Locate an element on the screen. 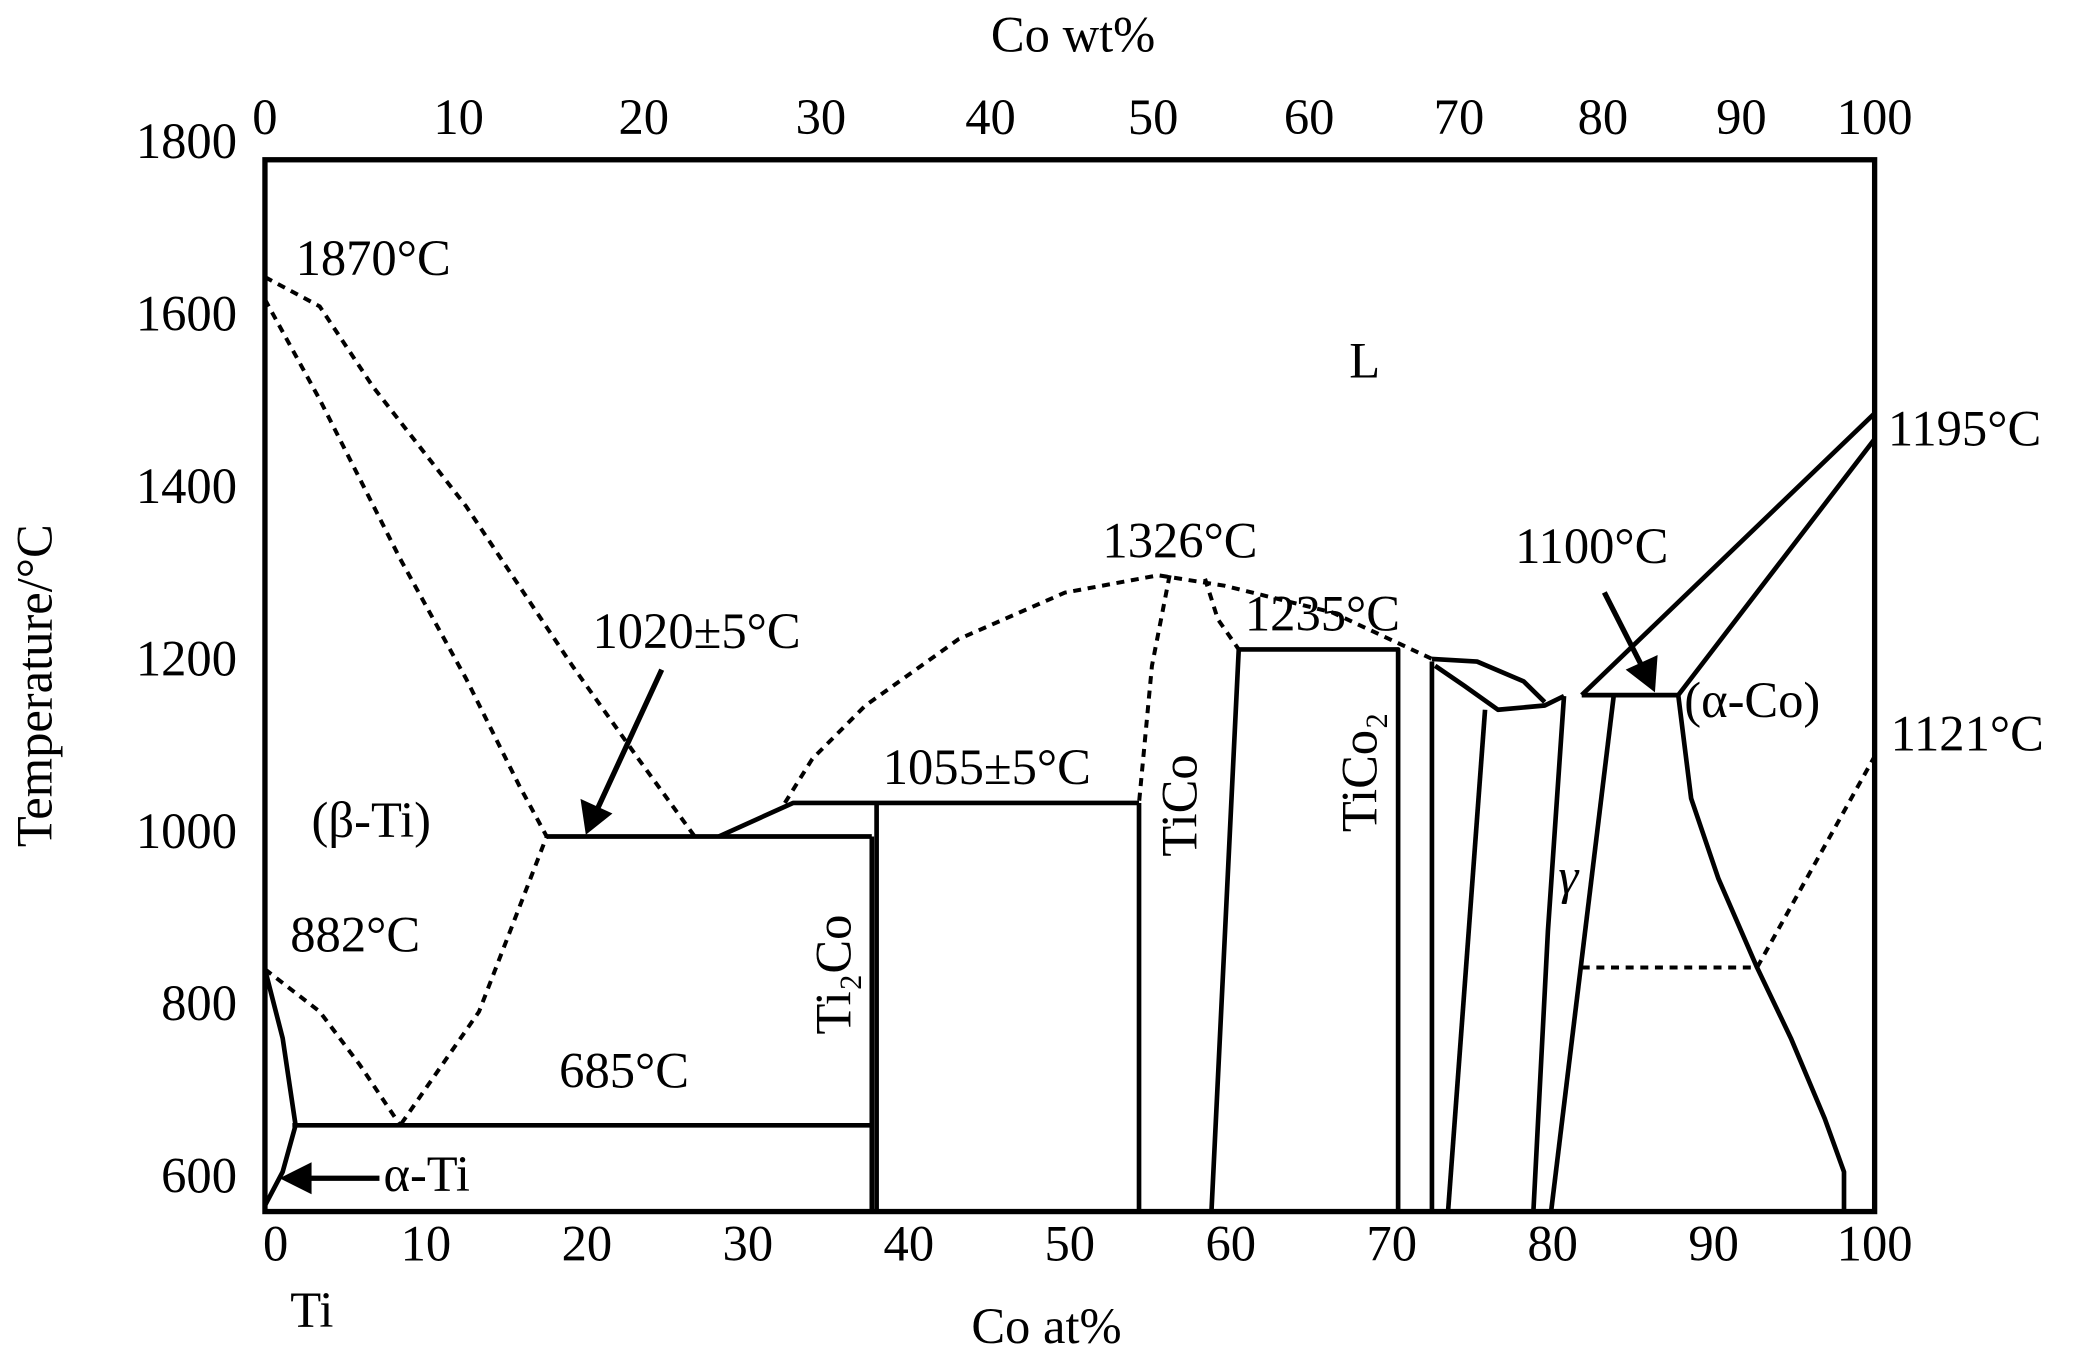 The width and height of the screenshot is (2077, 1360). annotation: (β-Ti) is located at coordinates (371, 820).